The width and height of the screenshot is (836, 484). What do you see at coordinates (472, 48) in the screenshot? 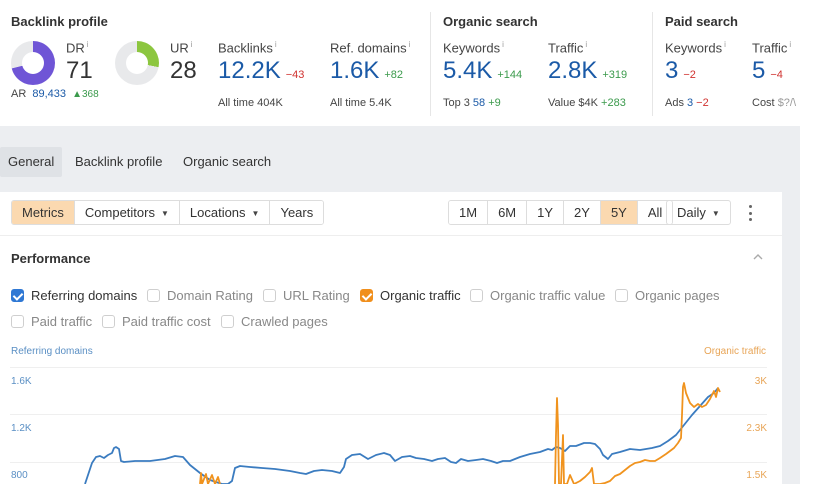
I see `organic-keywords-label: Keywords` at bounding box center [472, 48].